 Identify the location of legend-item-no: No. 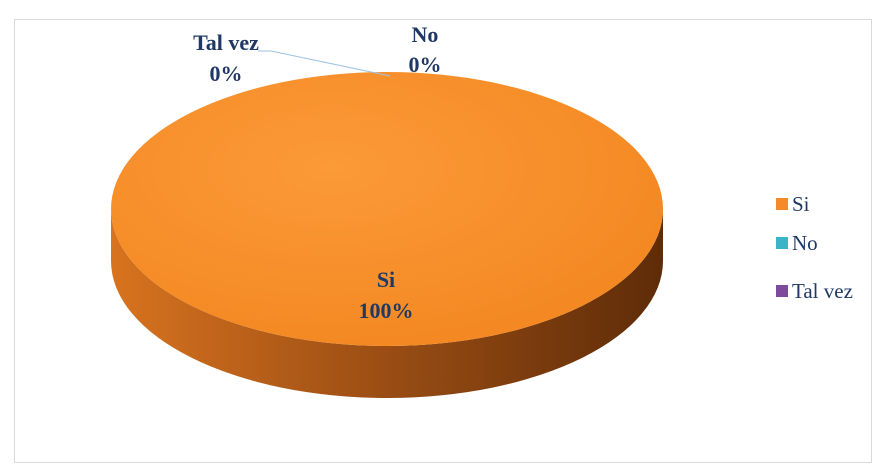
(797, 243).